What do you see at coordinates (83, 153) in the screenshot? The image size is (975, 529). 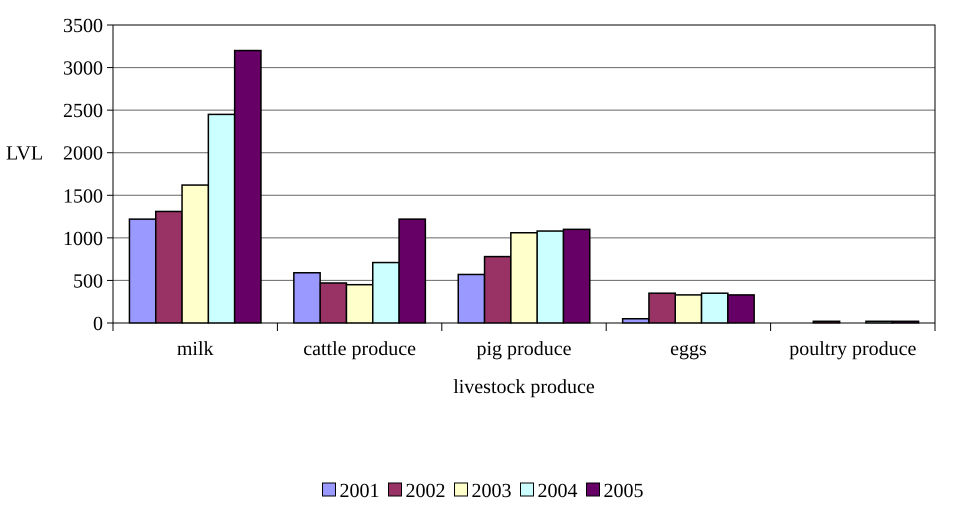 I see `y-tick-label: 2000` at bounding box center [83, 153].